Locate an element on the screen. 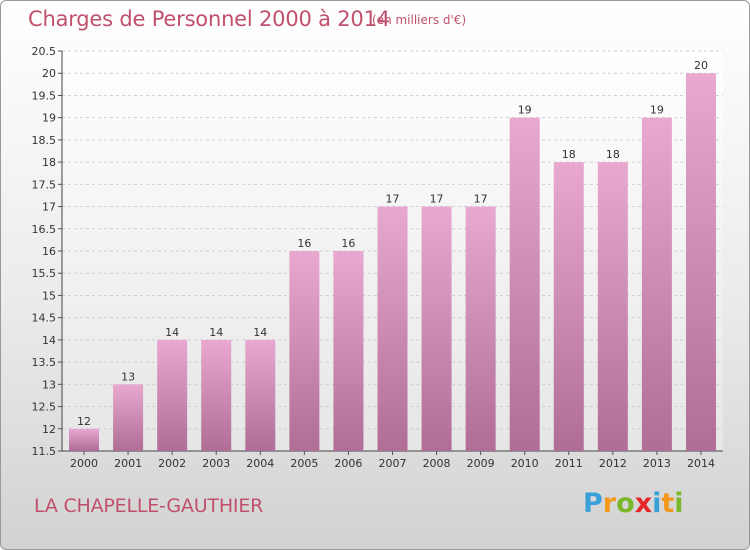 This screenshot has width=750, height=550. x-tick-label: 2002 is located at coordinates (172, 463).